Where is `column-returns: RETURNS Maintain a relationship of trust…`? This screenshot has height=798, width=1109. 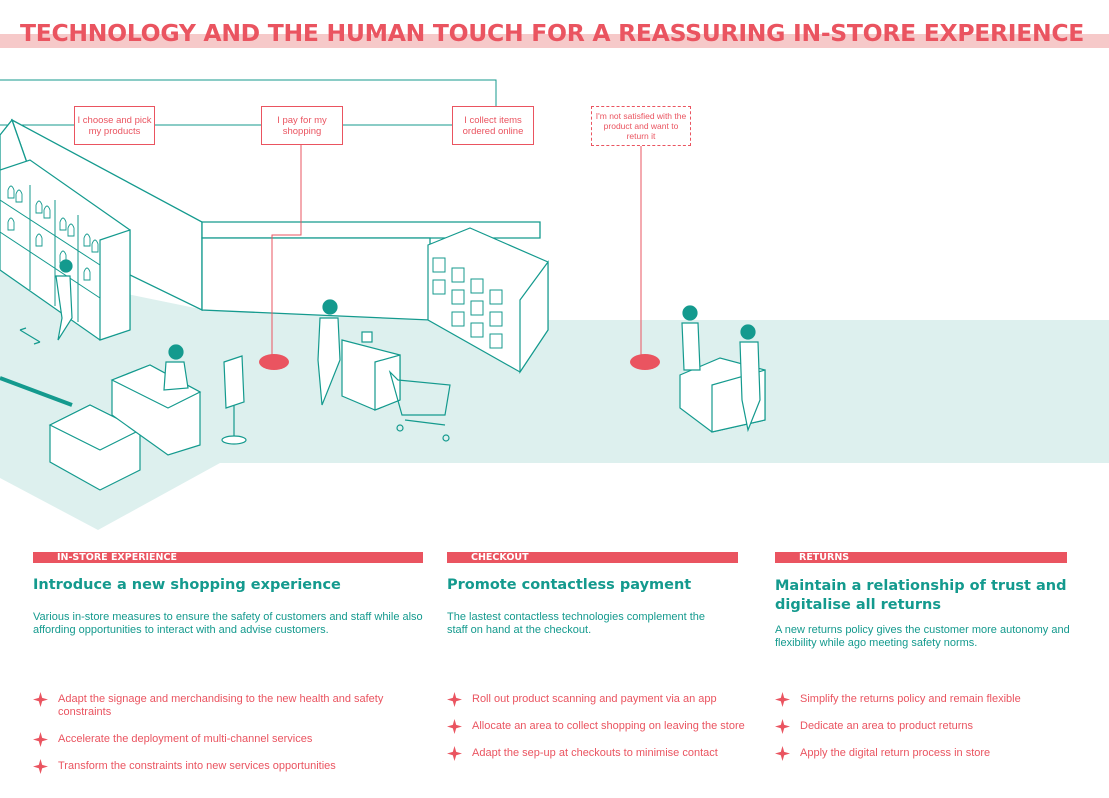 column-returns: RETURNS Maintain a relationship of trust… is located at coordinates (922, 601).